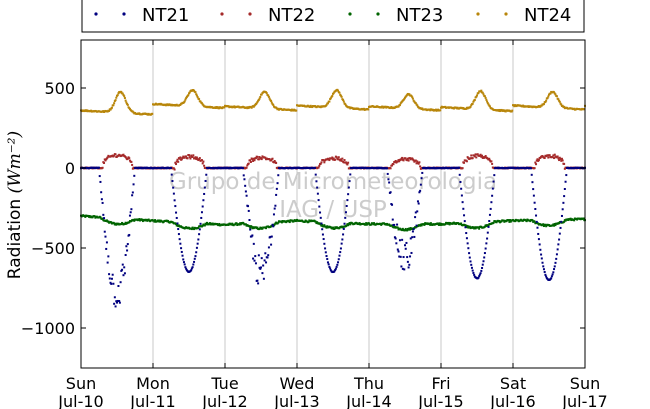 This screenshot has height=409, width=650. Describe the element at coordinates (15, 205) in the screenshot. I see `y-axis-label: Radiation (Wm⁻²)` at that location.